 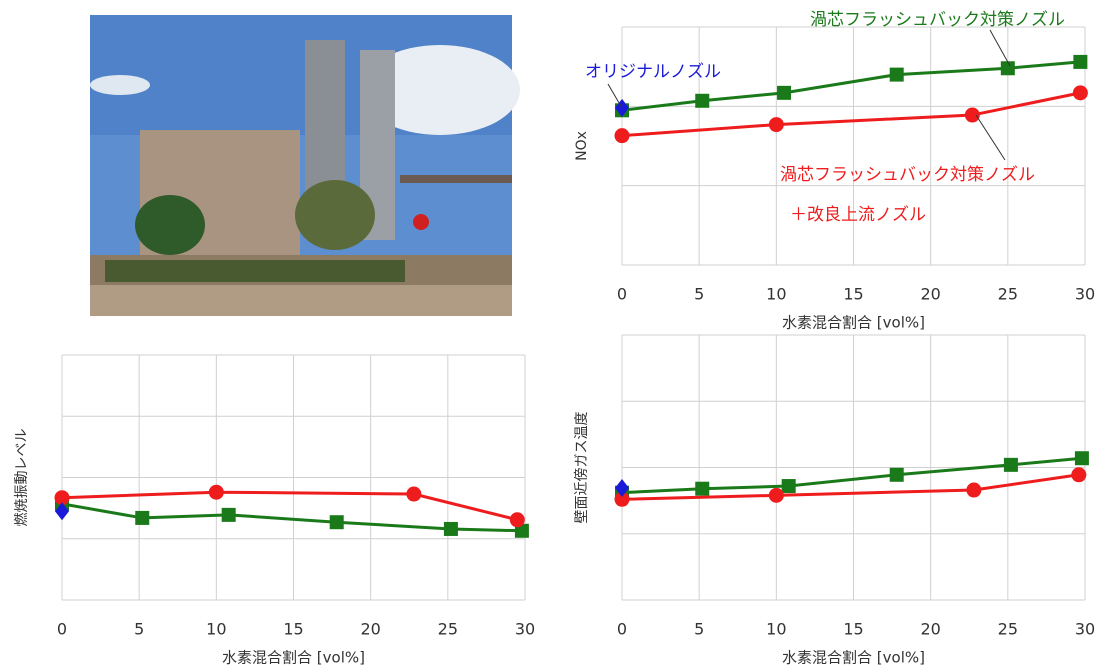 I want to click on annotation: オリジナルノズル, so click(x=653, y=72).